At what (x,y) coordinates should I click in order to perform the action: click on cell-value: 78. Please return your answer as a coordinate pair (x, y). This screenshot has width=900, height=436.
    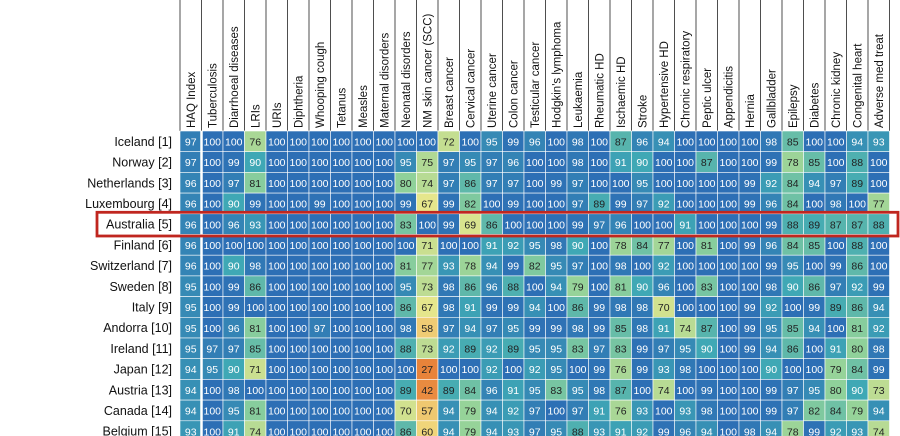
    Looking at the image, I should click on (793, 163).